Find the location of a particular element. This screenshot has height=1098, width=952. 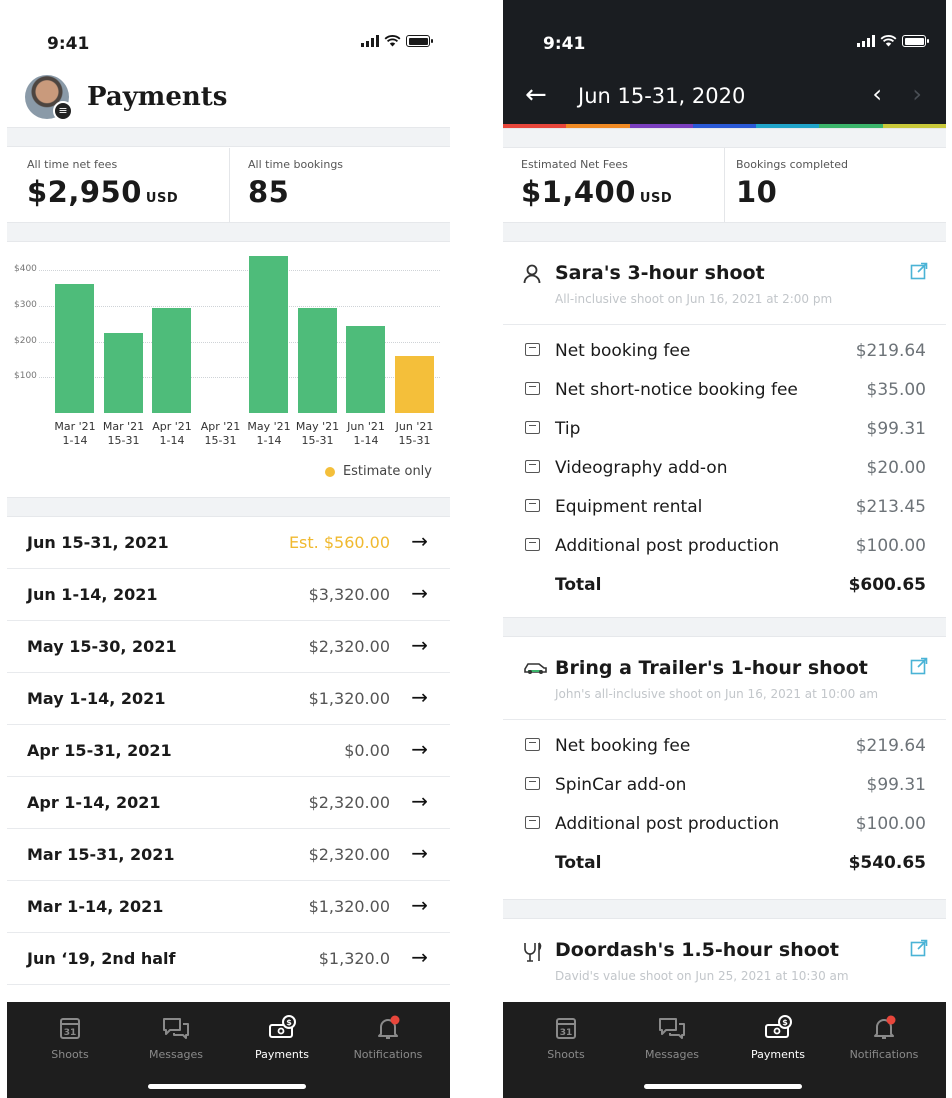

line-item-amount: $100.00 is located at coordinates (890, 546).